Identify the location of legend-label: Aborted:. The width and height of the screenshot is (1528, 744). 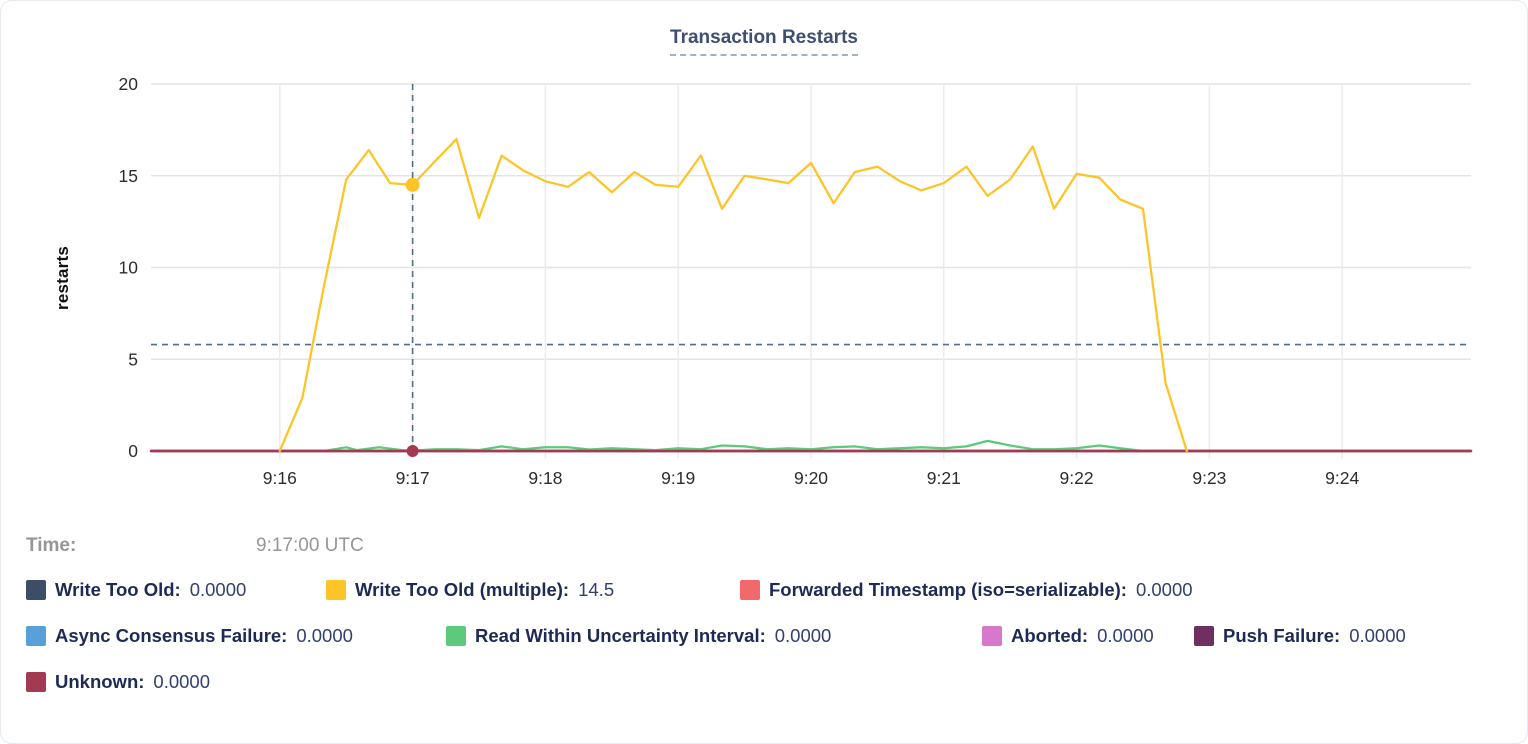
(1050, 635).